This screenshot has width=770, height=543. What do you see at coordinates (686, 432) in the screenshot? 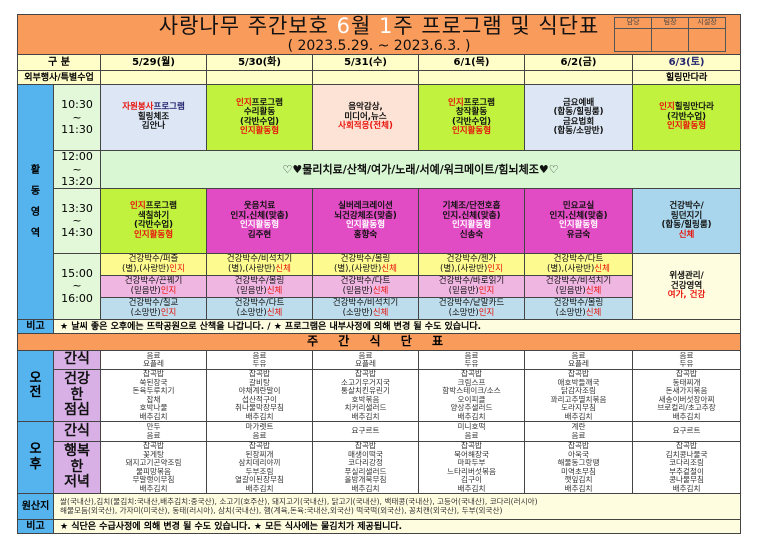
I see `menu-cell: 요구르트` at bounding box center [686, 432].